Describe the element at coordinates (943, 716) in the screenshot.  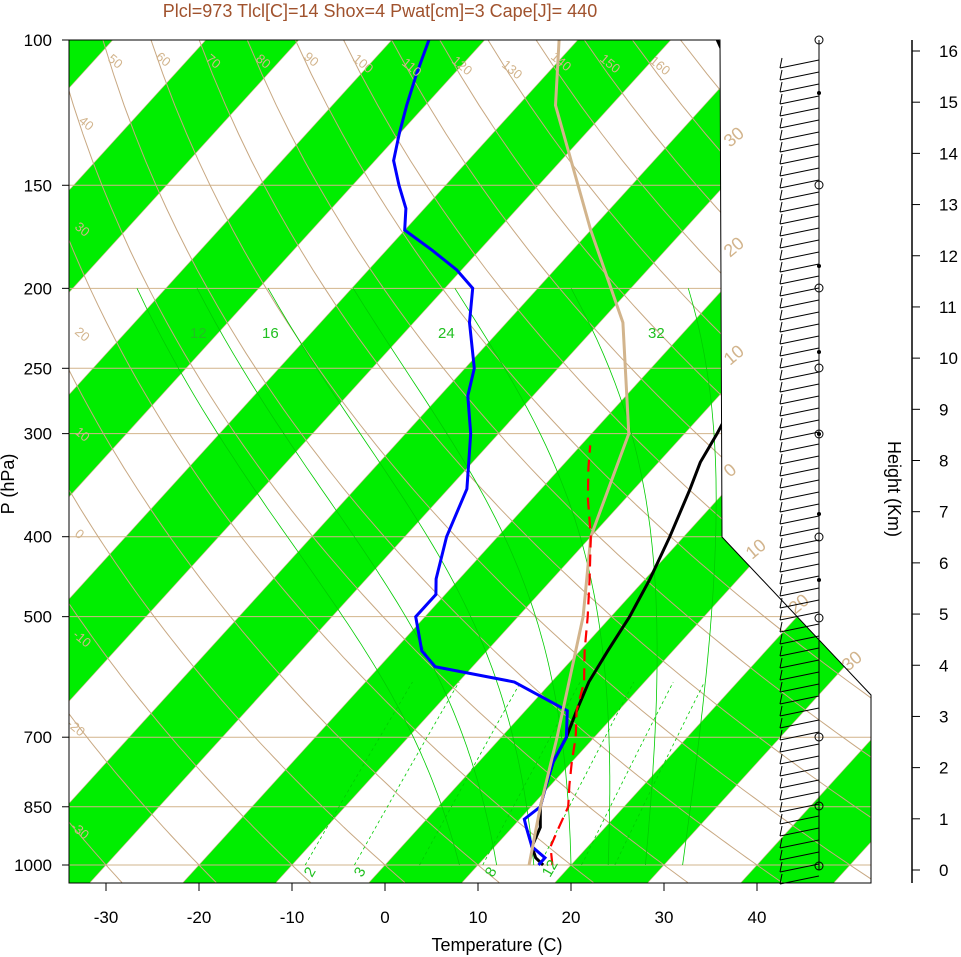
I see `height-tick-label: 3` at that location.